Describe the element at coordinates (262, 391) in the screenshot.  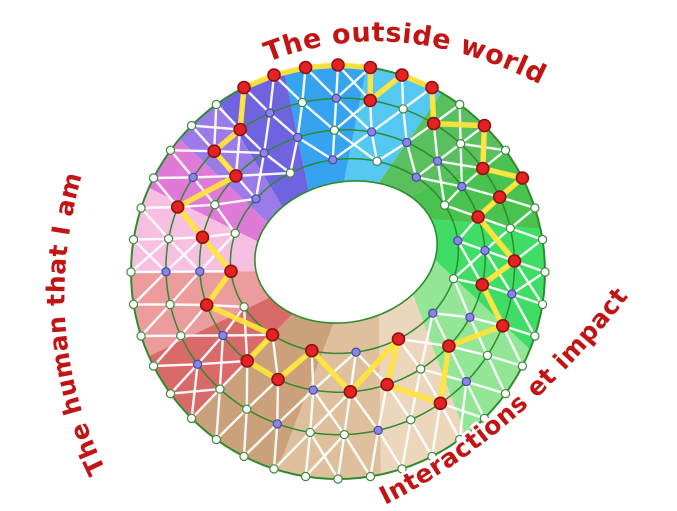
I see `sector-tan-brown` at that location.